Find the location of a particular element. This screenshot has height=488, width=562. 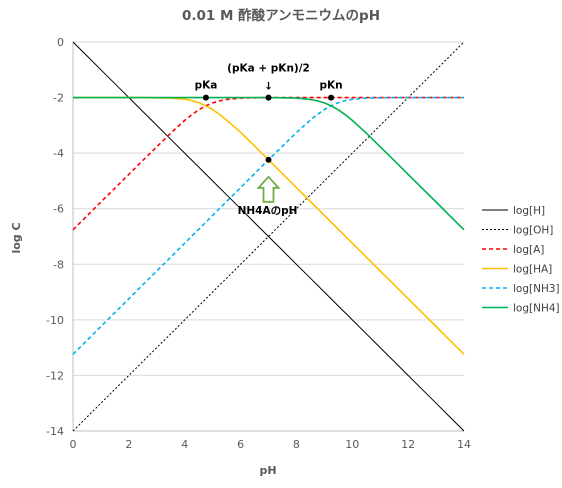

x-axis-title: pH is located at coordinates (267, 470).